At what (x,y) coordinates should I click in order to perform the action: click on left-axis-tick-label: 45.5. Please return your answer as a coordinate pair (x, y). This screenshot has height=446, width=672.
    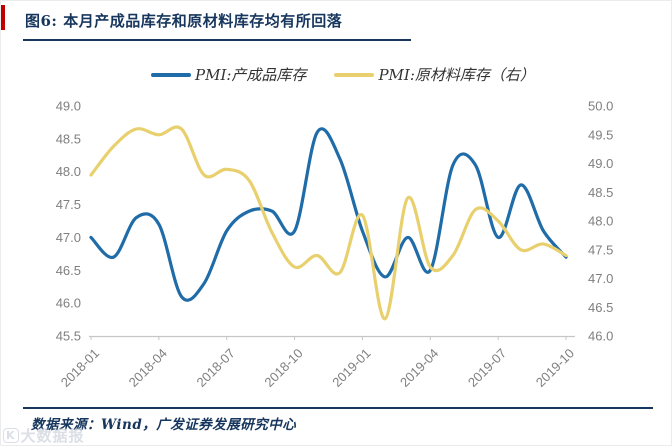
    Looking at the image, I should click on (68, 336).